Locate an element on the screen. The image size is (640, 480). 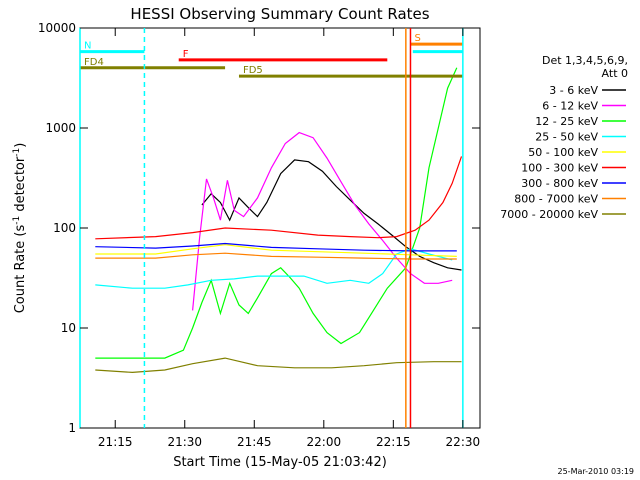
legend-label: 800 - 7000 keV is located at coordinates (556, 199).